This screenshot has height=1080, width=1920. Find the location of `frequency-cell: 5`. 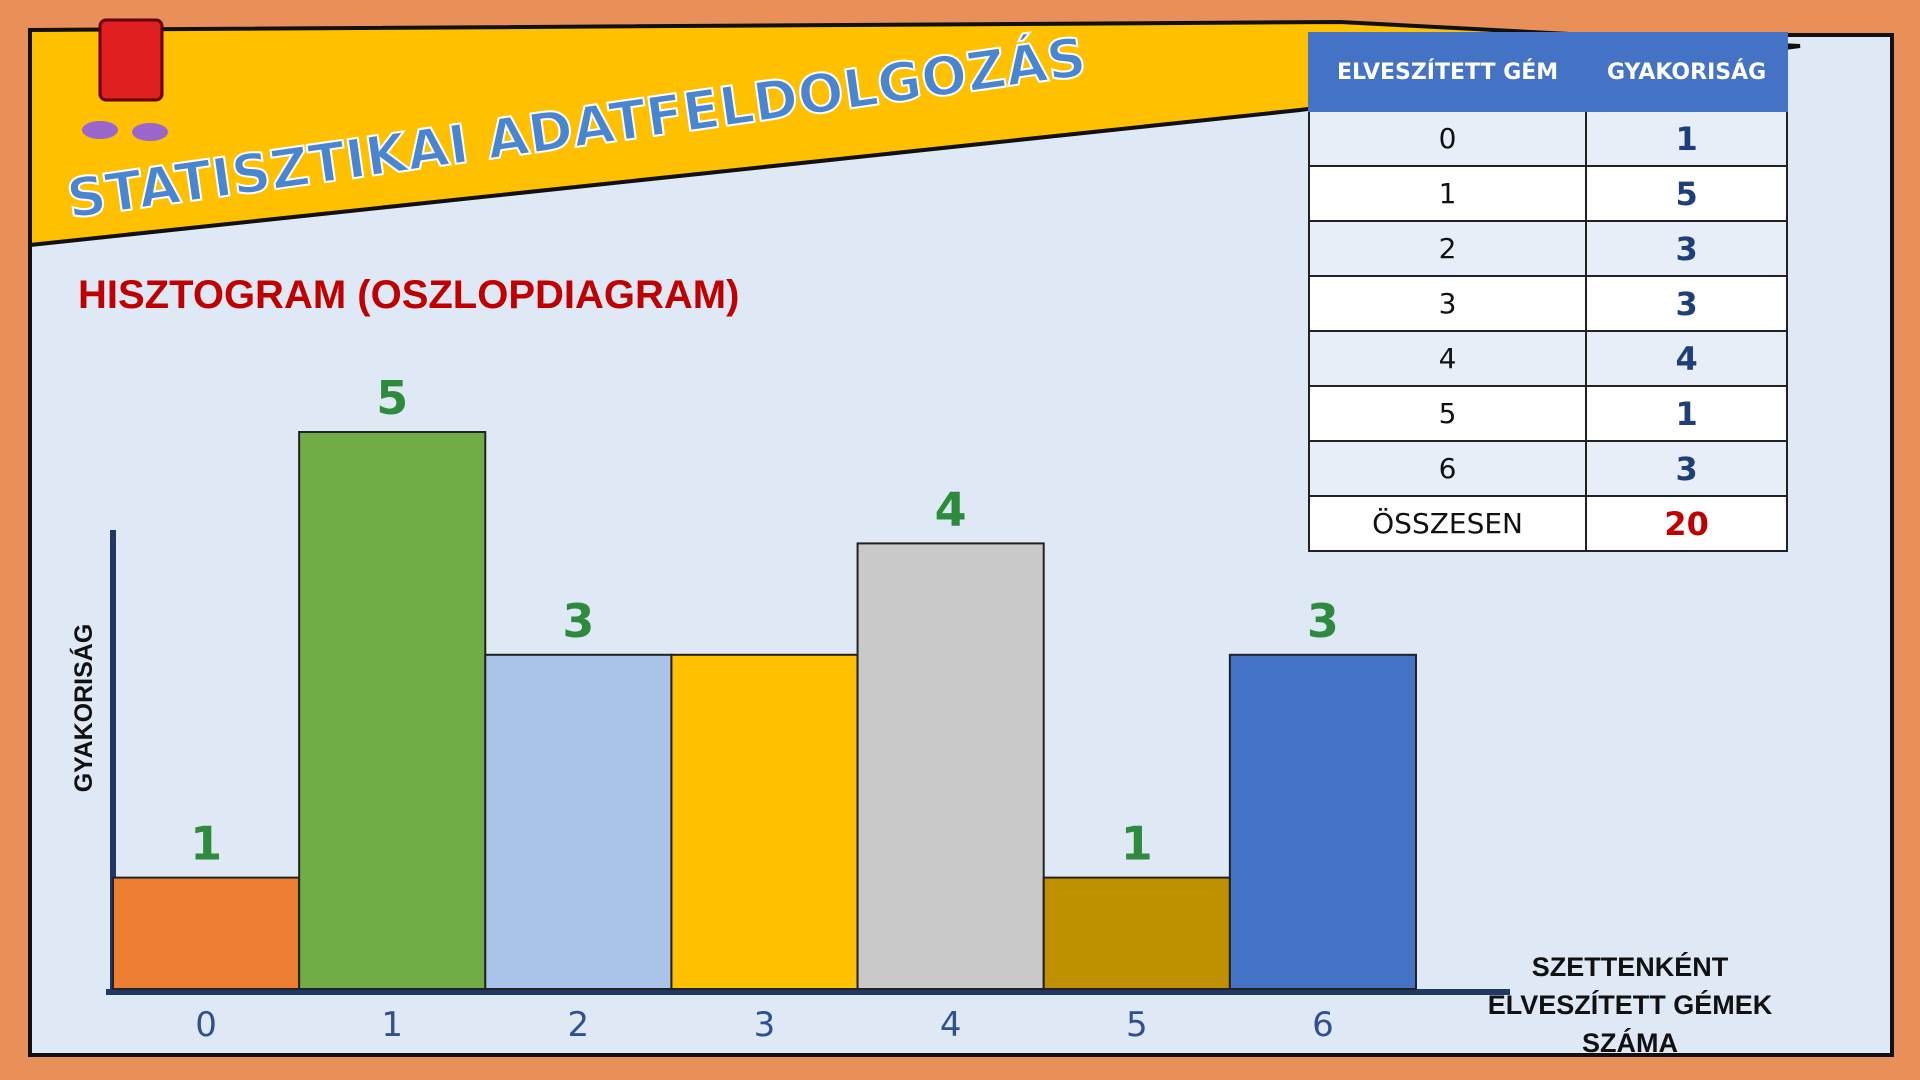

frequency-cell: 5 is located at coordinates (1686, 193).